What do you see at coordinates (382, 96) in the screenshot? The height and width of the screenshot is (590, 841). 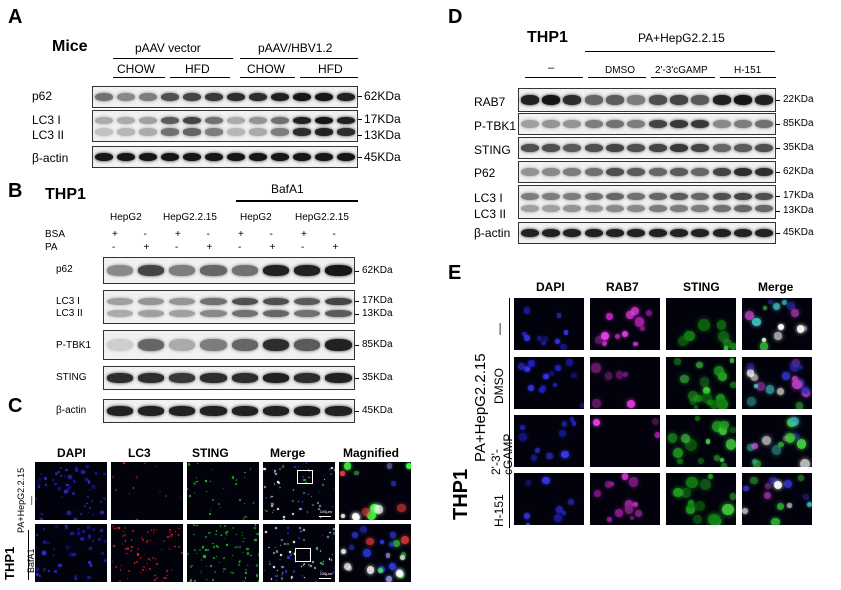 I see `panel-a-size-62: 62KDa` at bounding box center [382, 96].